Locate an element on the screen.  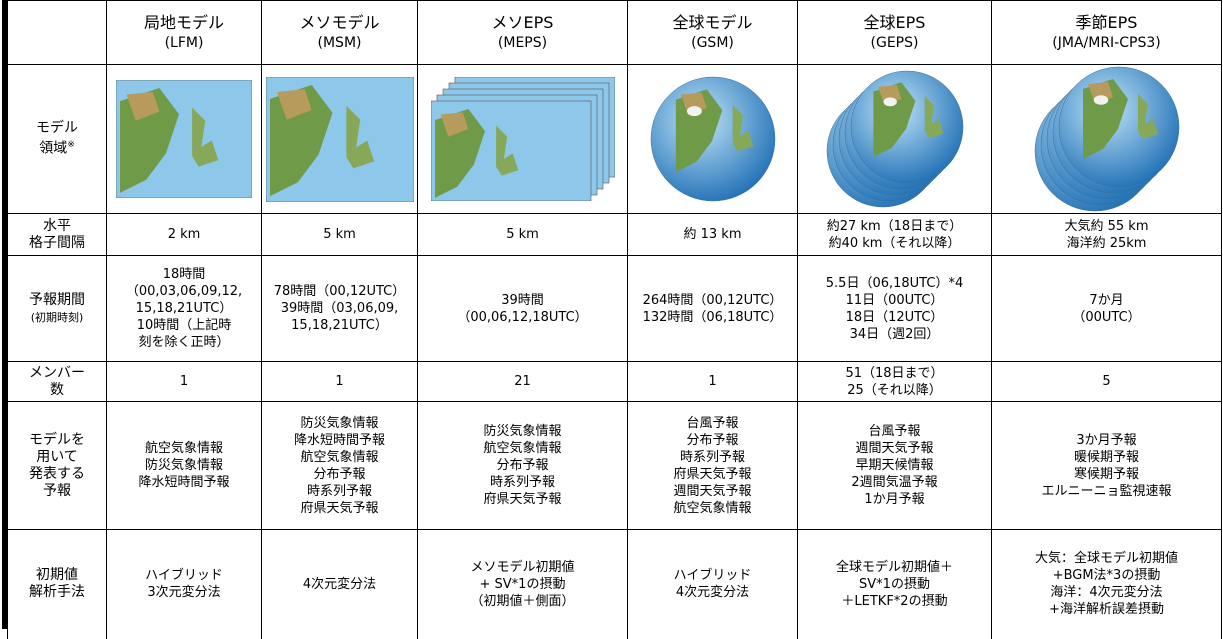
text-line: 解析手法 is located at coordinates (57, 592).